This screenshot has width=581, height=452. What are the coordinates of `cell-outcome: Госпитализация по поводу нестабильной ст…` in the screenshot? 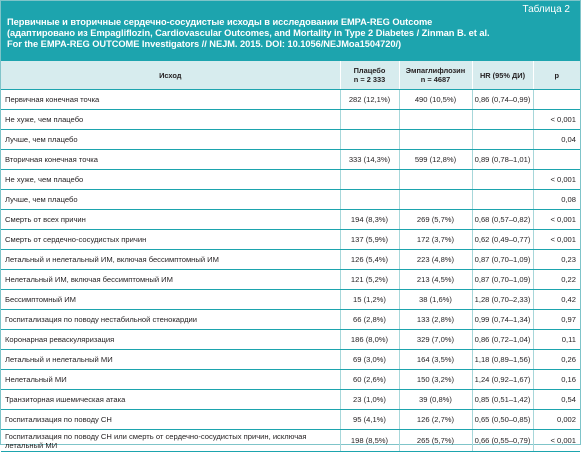 It's located at (170, 319).